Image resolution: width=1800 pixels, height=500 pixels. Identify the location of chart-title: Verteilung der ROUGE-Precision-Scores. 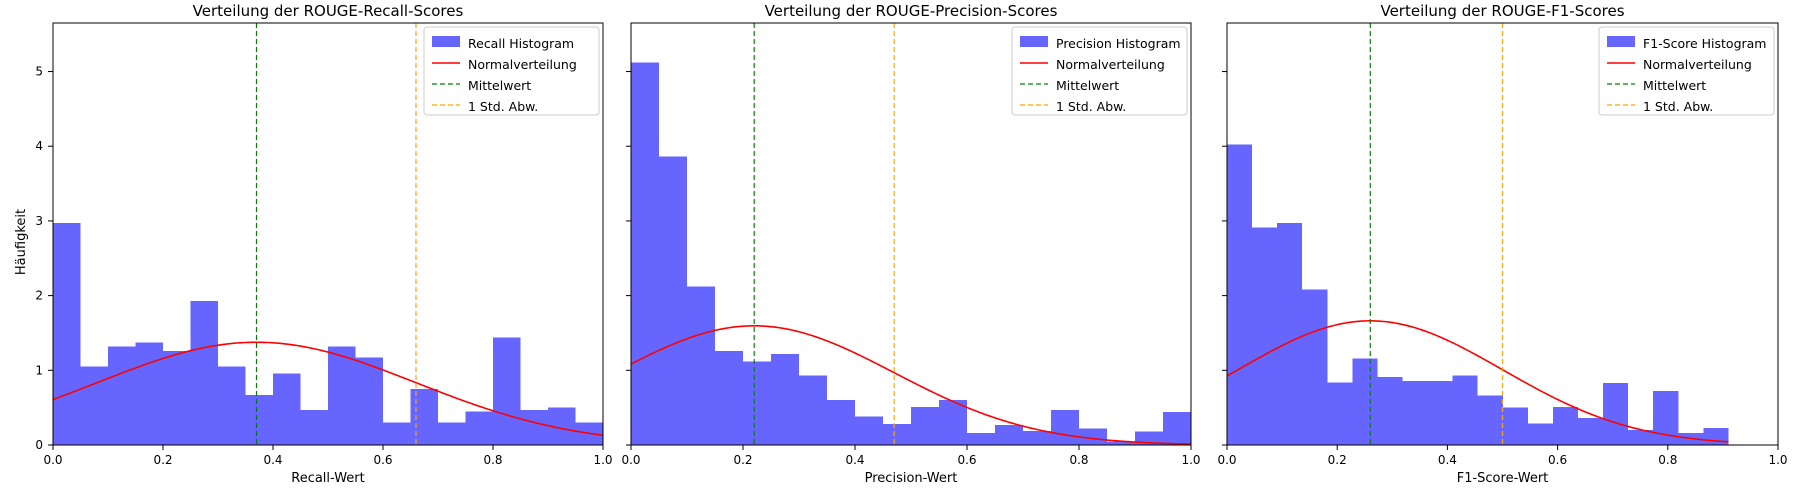
(911, 11).